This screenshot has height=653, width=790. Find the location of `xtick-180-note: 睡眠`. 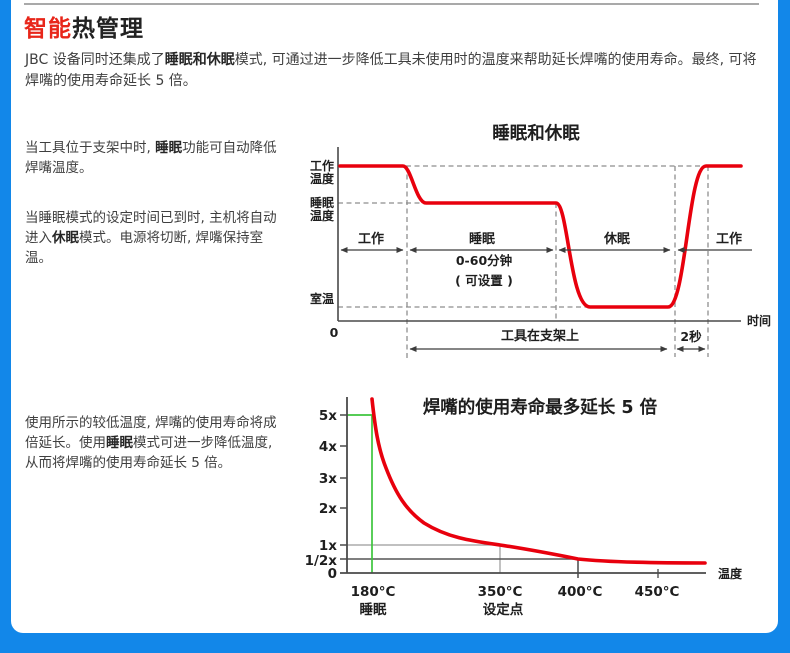

xtick-180-note: 睡眠 is located at coordinates (373, 610).